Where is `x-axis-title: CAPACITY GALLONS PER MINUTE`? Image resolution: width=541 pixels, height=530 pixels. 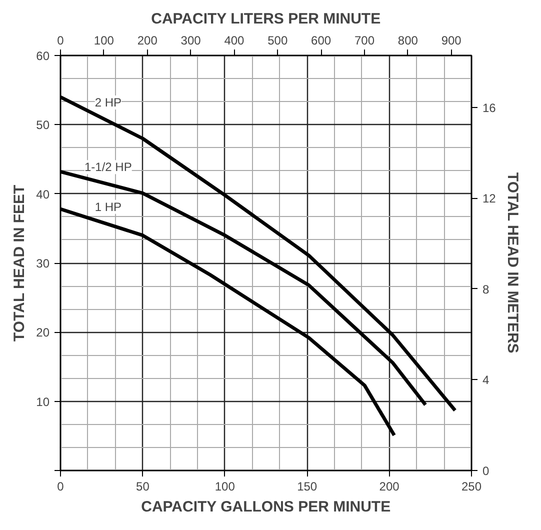 x-axis-title: CAPACITY GALLONS PER MINUTE is located at coordinates (266, 507).